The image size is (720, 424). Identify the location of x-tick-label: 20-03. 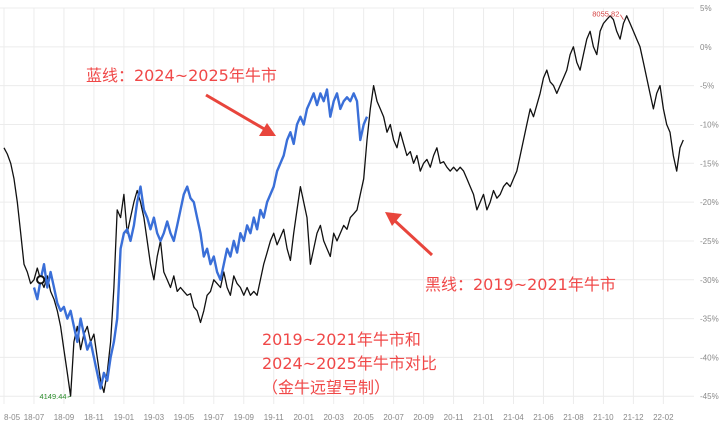
(333, 417).